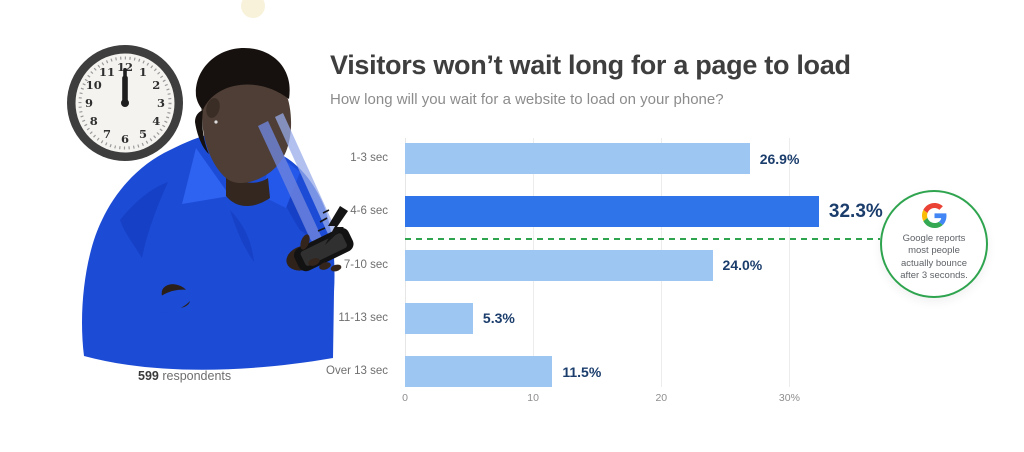 The height and width of the screenshot is (452, 1024). I want to click on clock-number: 4, so click(156, 121).